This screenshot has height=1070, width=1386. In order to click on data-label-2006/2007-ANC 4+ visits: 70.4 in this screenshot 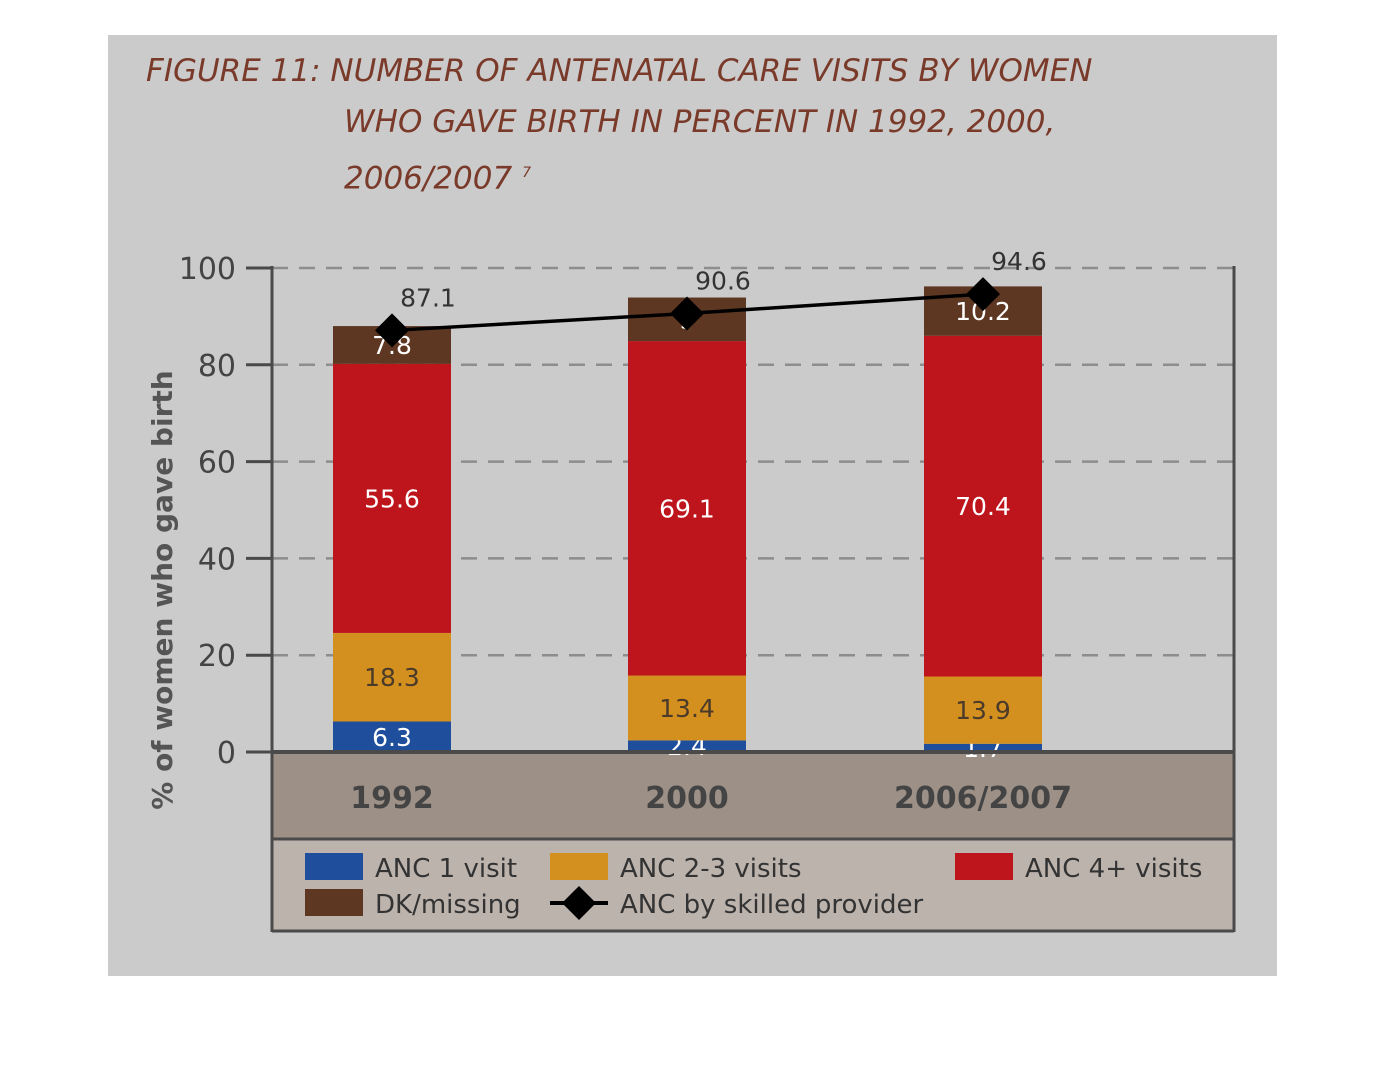, I will do `click(983, 506)`.